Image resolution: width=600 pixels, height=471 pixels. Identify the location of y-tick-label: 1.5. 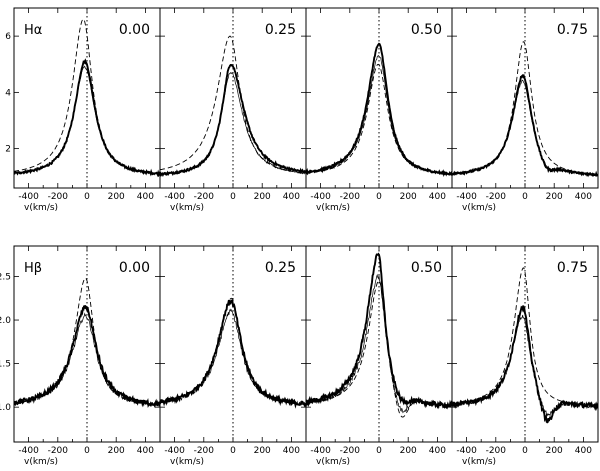
(5, 365).